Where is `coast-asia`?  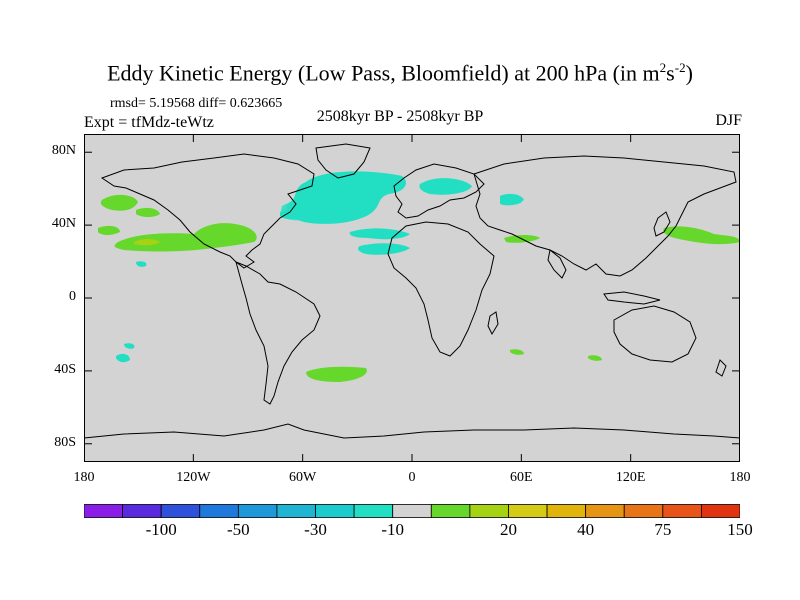 coast-asia is located at coordinates (605, 216).